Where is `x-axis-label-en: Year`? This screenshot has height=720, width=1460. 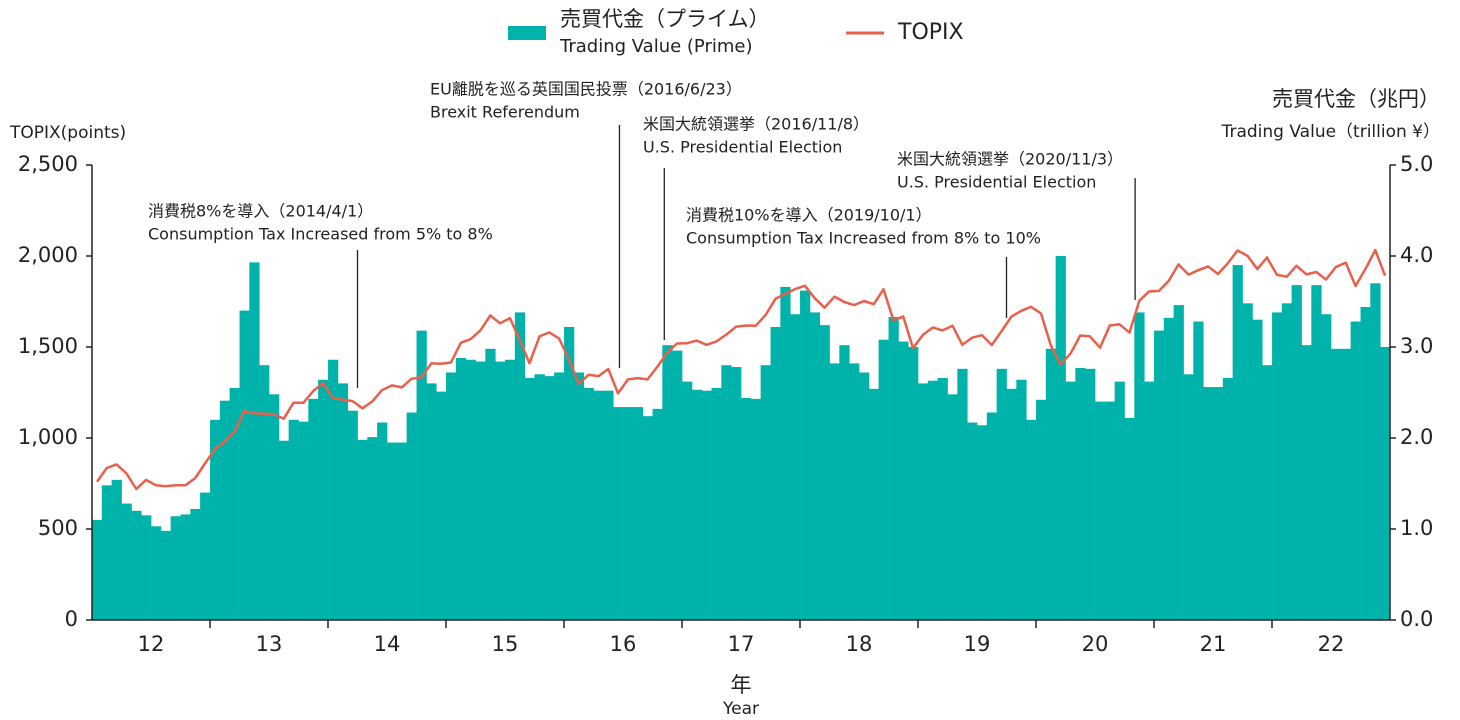 x-axis-label-en: Year is located at coordinates (740, 709).